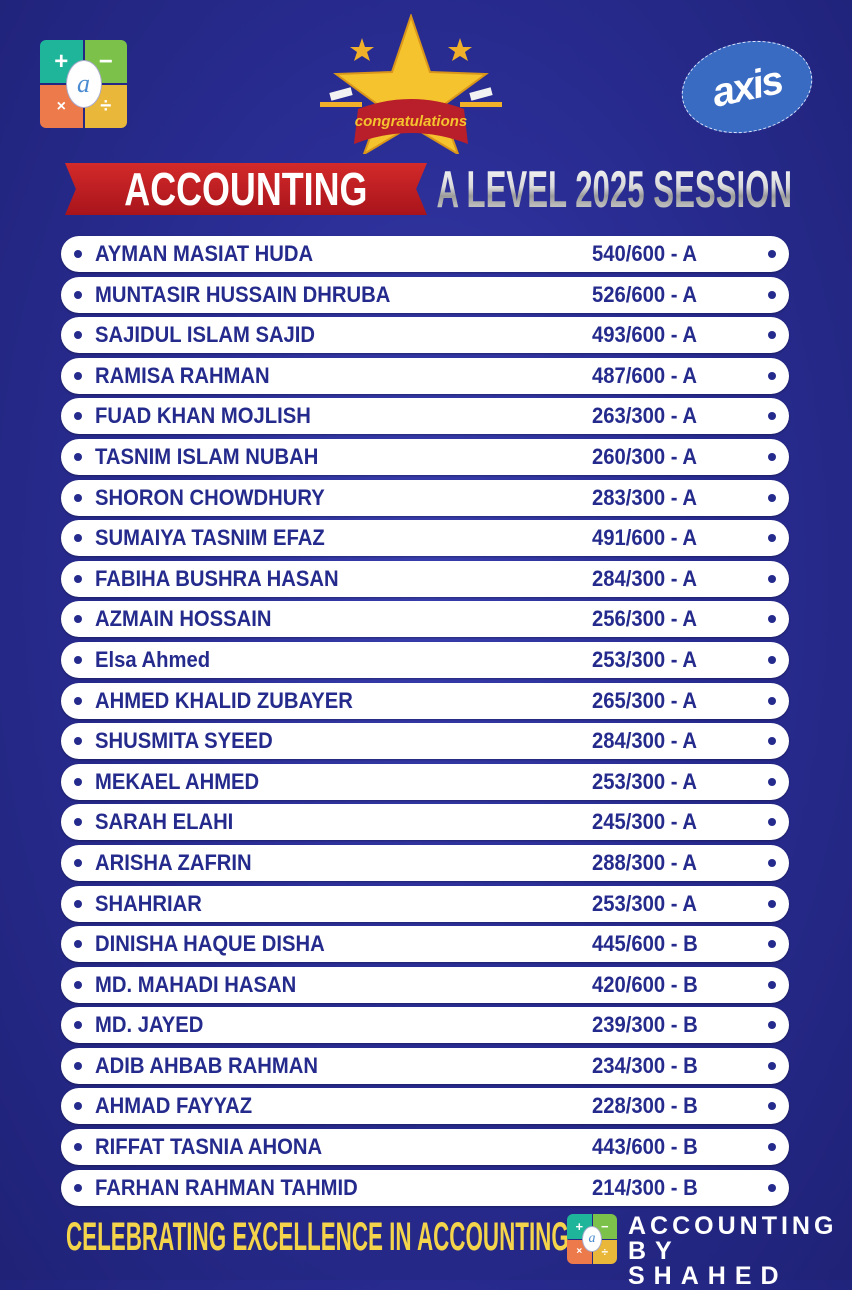  I want to click on student-score: 260/300 - A, so click(645, 456).